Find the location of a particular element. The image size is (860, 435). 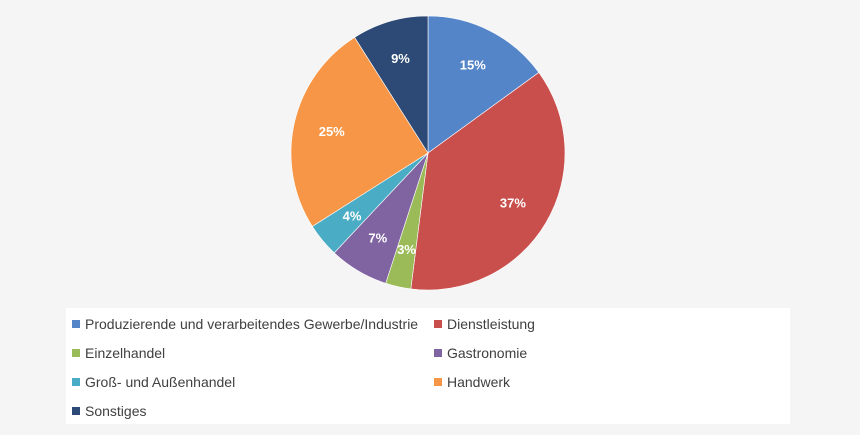

legend-item: Gastronomie is located at coordinates (480, 353).